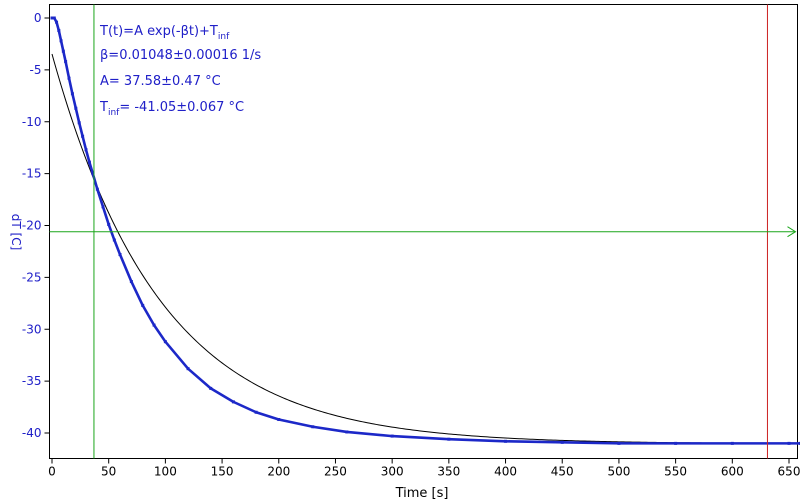 The height and width of the screenshot is (504, 800). Describe the element at coordinates (278, 472) in the screenshot. I see `x-tick-label: 200` at that location.